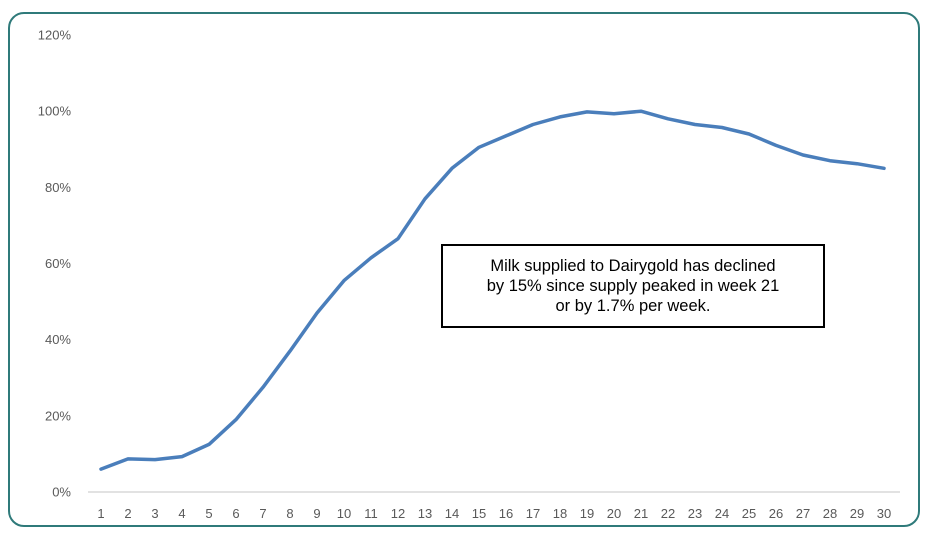 The width and height of the screenshot is (940, 542). Describe the element at coordinates (58, 187) in the screenshot. I see `y-tick-label: 80%` at that location.